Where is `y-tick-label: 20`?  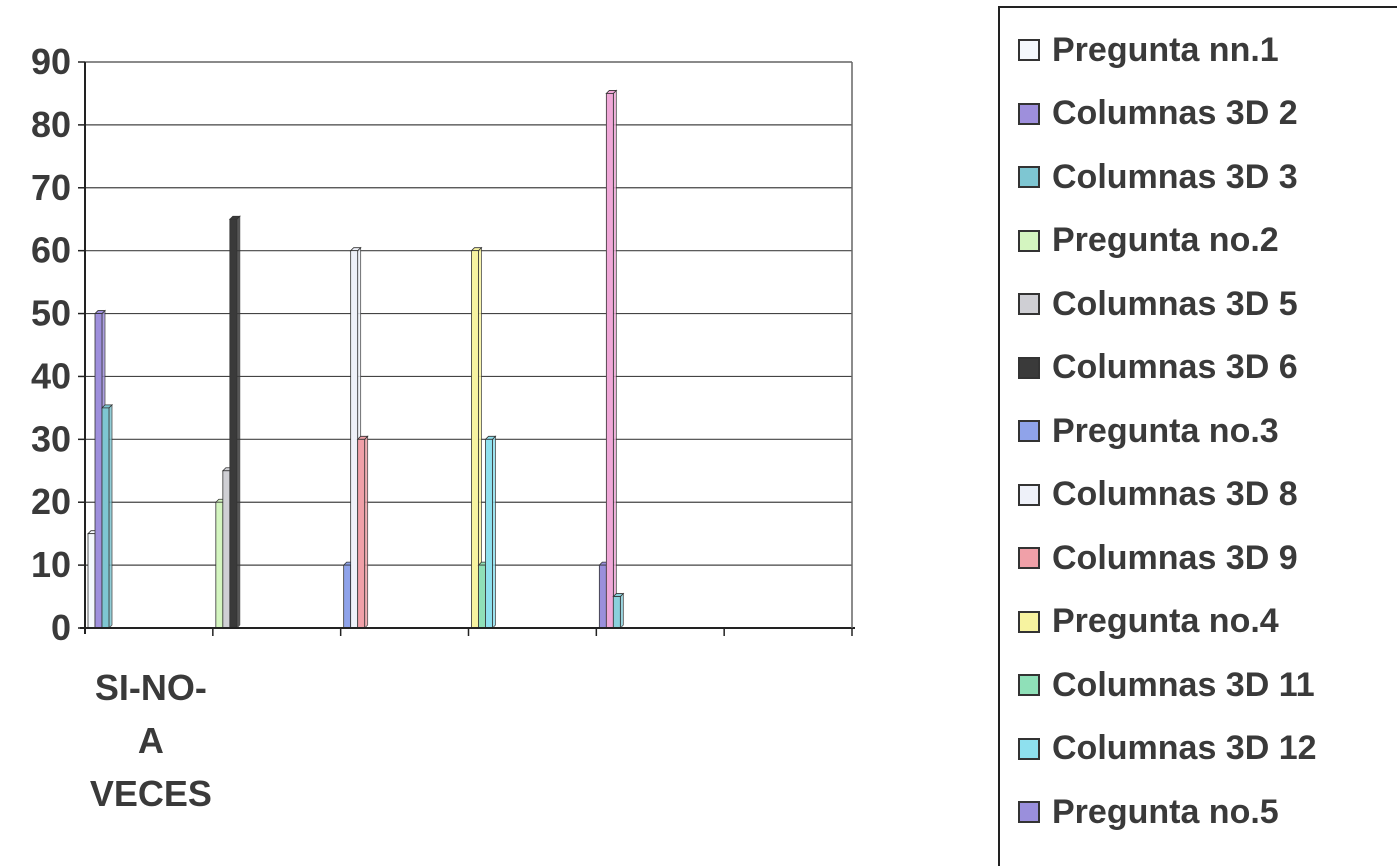 y-tick-label: 20 is located at coordinates (51, 501).